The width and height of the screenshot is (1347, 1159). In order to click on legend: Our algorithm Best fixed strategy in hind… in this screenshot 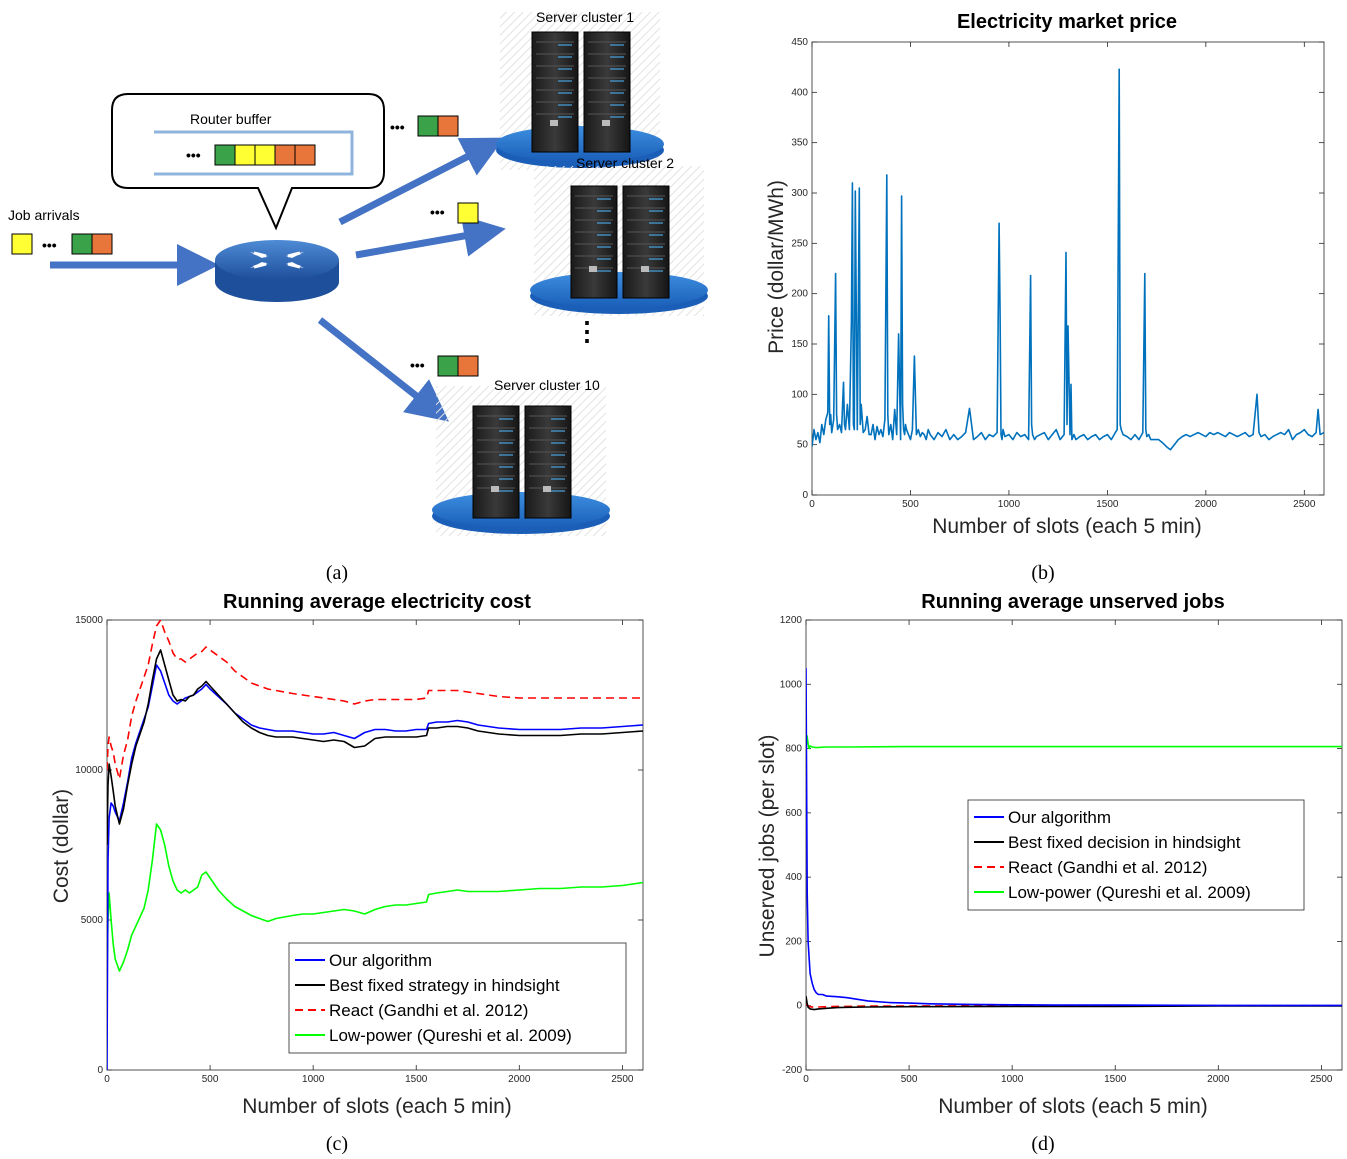, I will do `click(457, 998)`.